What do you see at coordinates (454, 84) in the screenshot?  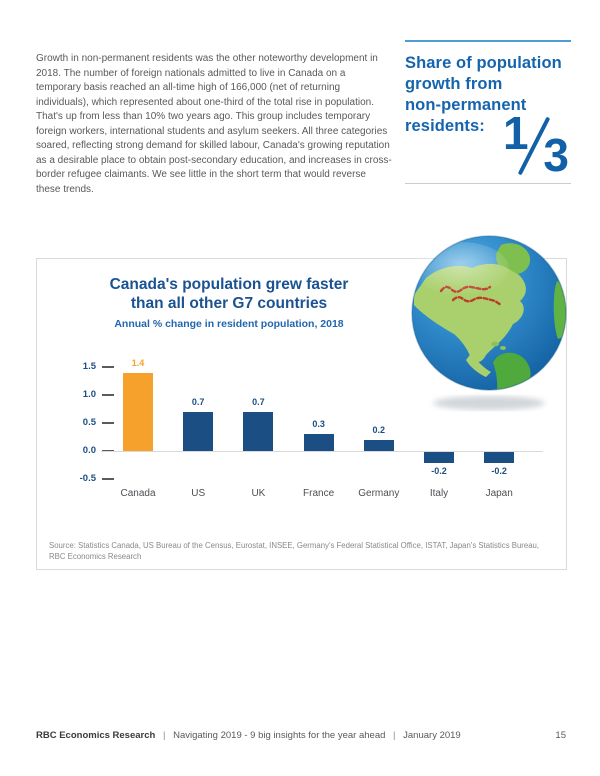 I see `callout-heading-line: growth from` at bounding box center [454, 84].